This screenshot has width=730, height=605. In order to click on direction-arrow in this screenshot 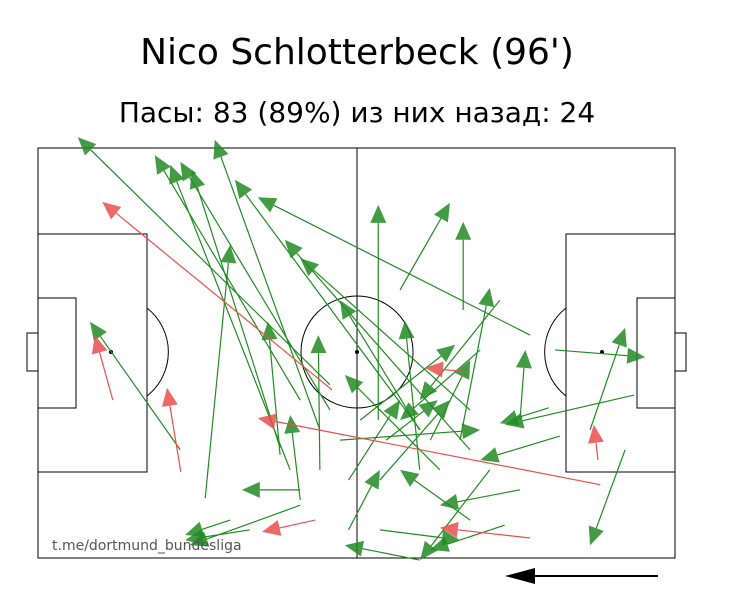, I will do `click(581, 576)`.